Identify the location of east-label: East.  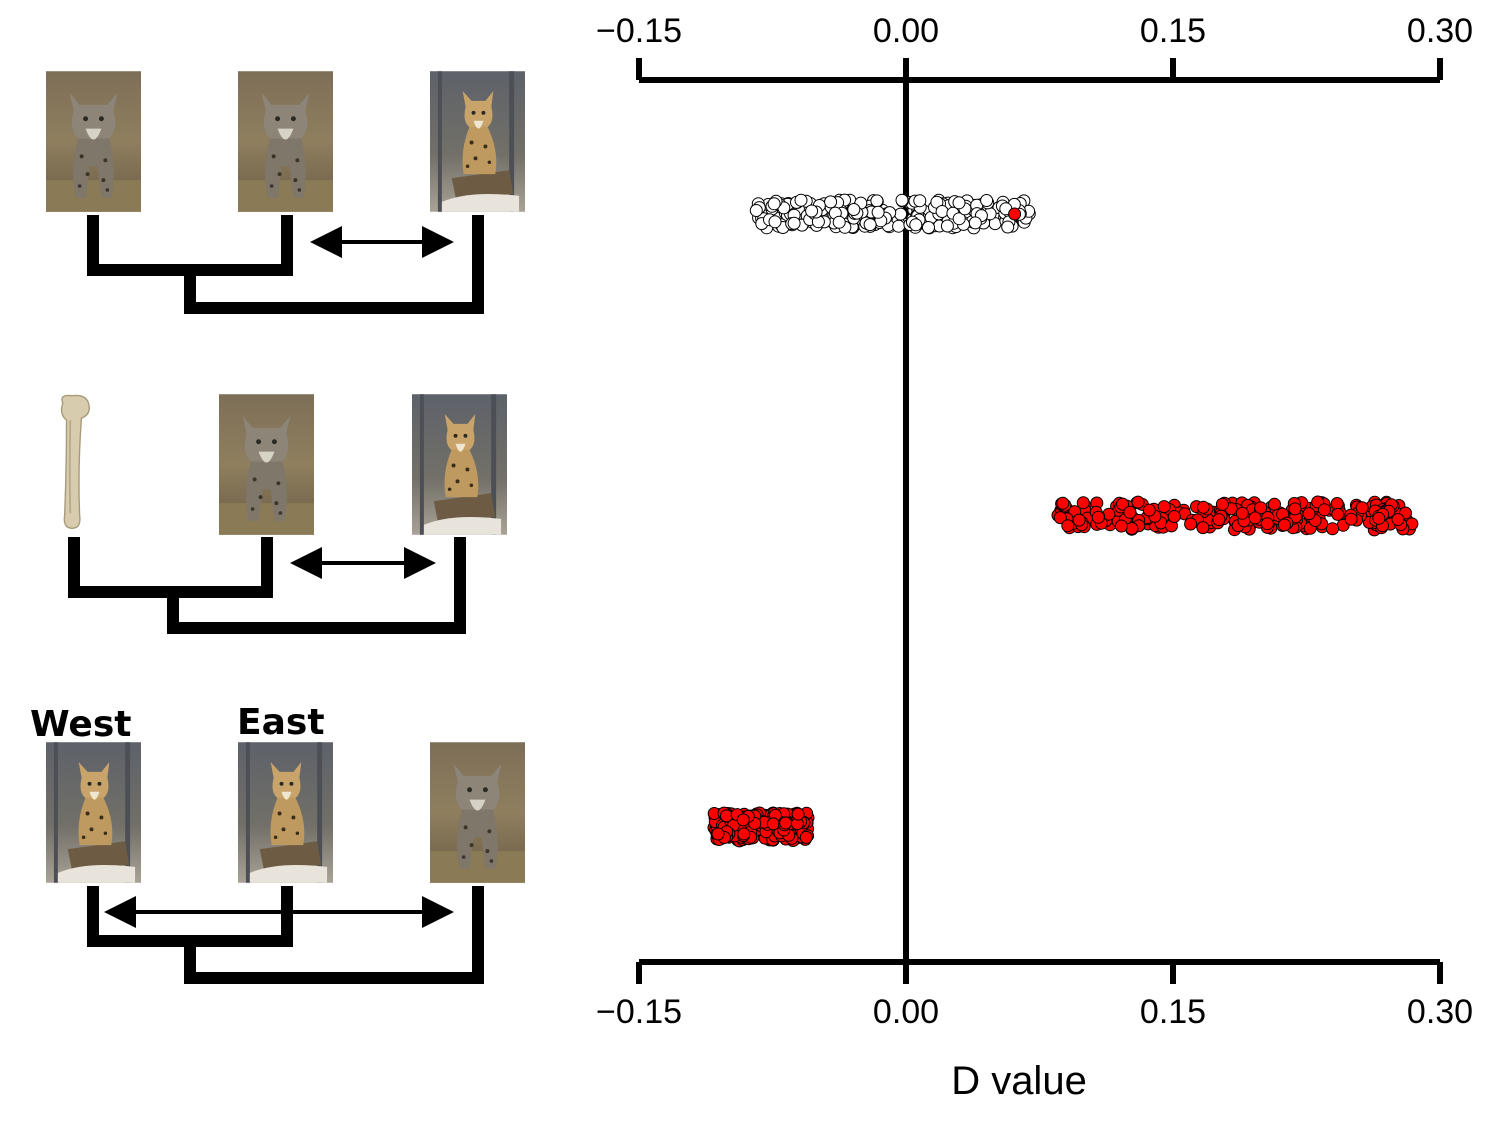
(281, 722).